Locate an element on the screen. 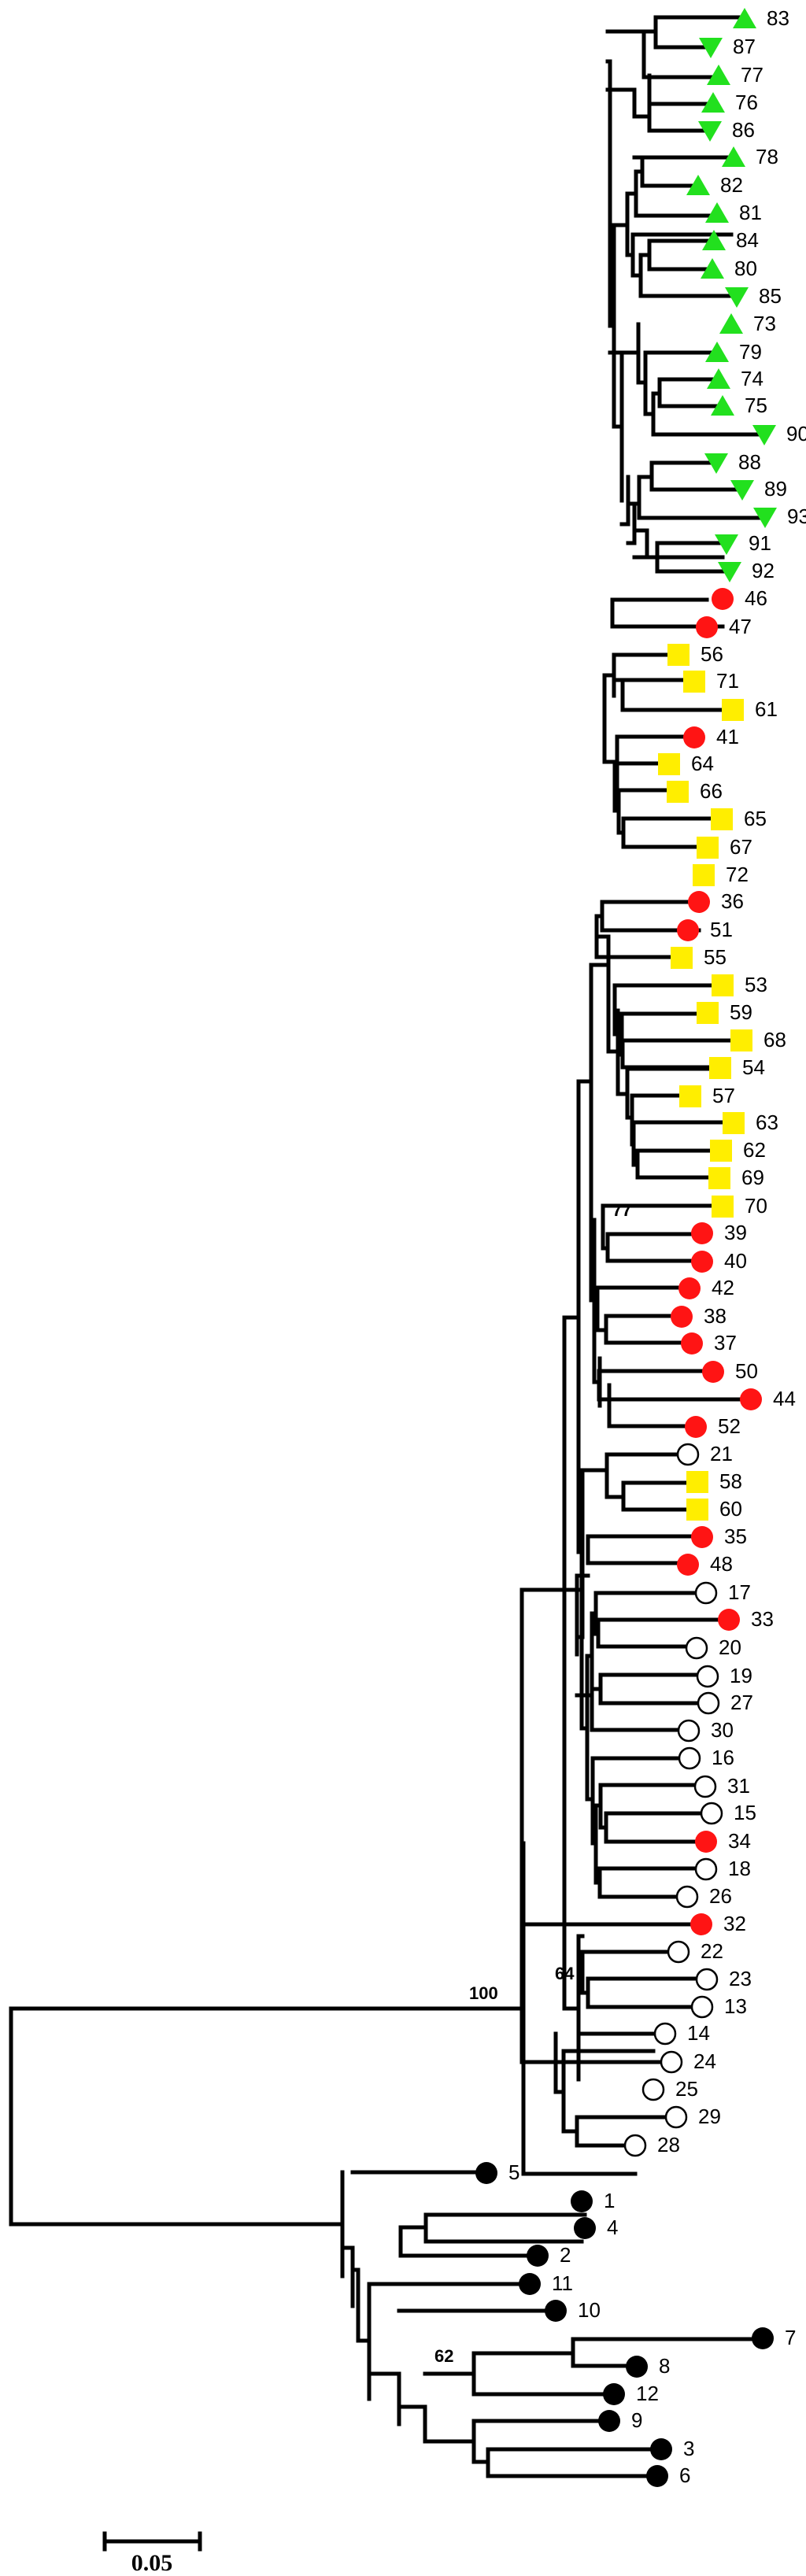  leaf-label: 18 is located at coordinates (739, 1869).